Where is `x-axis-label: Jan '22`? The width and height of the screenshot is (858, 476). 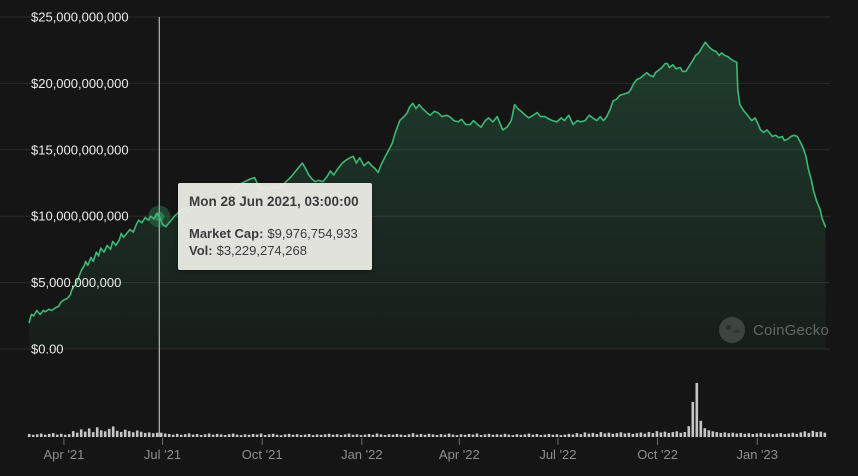
x-axis-label: Jan '22 is located at coordinates (362, 454).